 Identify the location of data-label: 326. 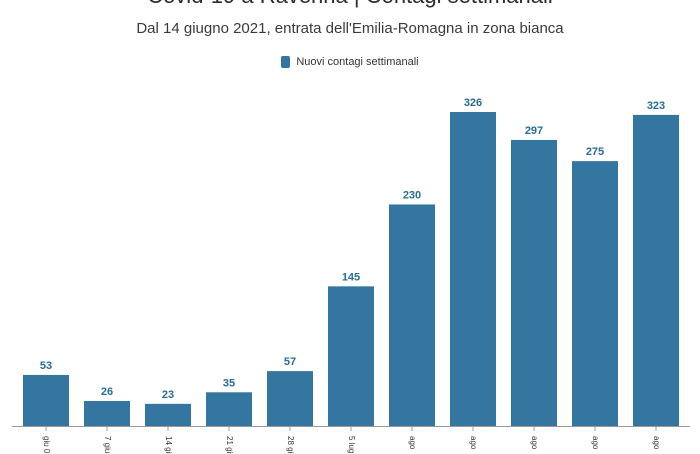
(473, 103).